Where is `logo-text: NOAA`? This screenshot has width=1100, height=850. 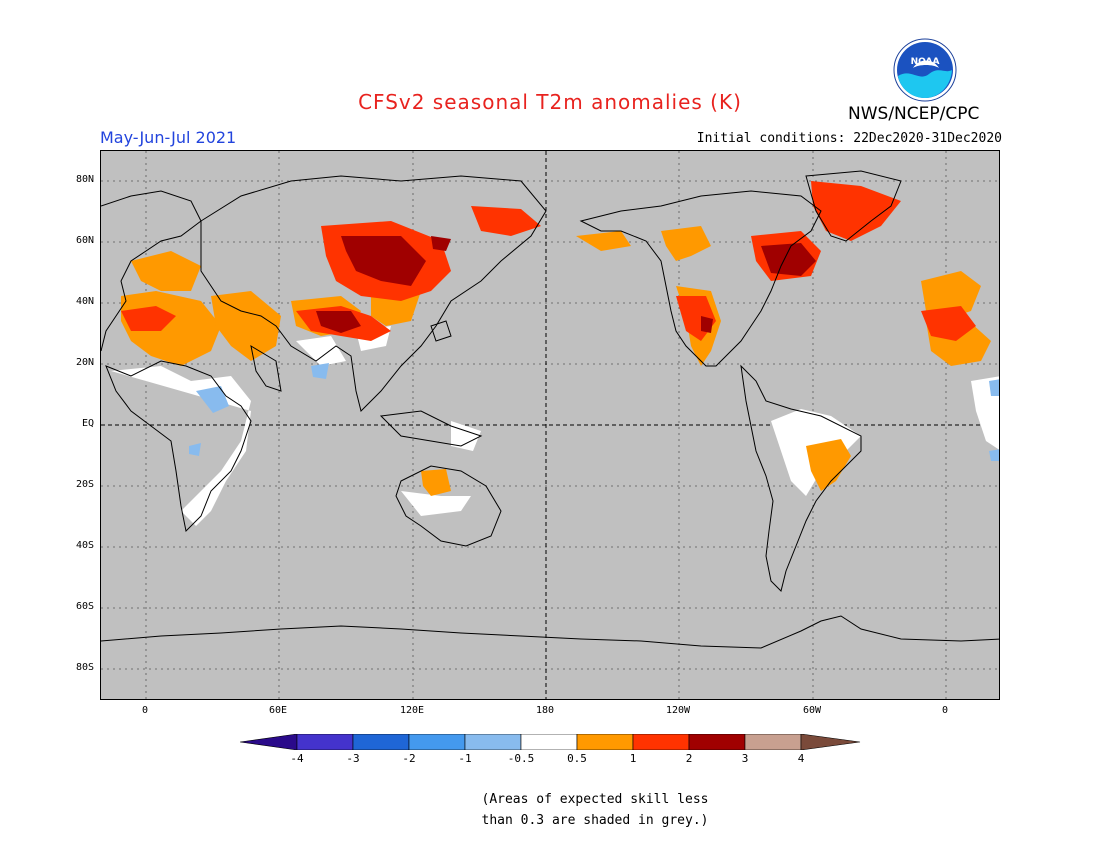 logo-text: NOAA is located at coordinates (925, 62).